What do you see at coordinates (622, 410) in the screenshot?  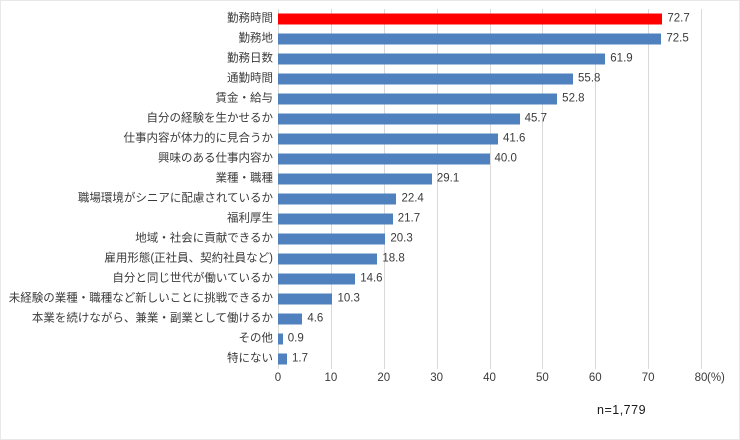 I see `sample-size-annotation: n=1,779` at bounding box center [622, 410].